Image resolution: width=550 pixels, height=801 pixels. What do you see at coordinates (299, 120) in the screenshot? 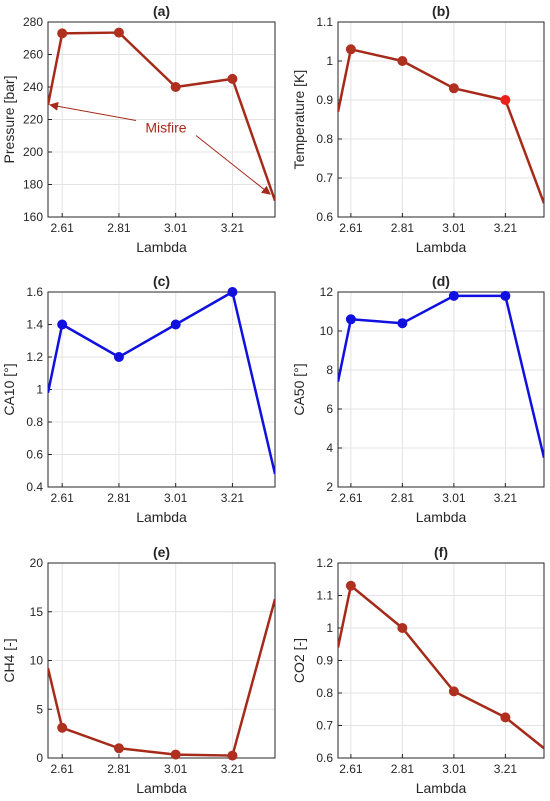
I see `y-axis-label: Temperature [K]` at bounding box center [299, 120].